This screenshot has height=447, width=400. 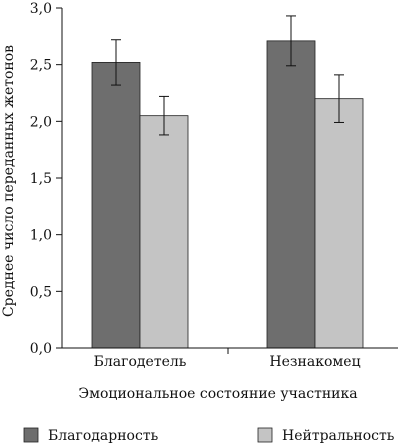 What do you see at coordinates (41, 9) in the screenshot?
I see `y-tick-label: 3,0` at bounding box center [41, 9].